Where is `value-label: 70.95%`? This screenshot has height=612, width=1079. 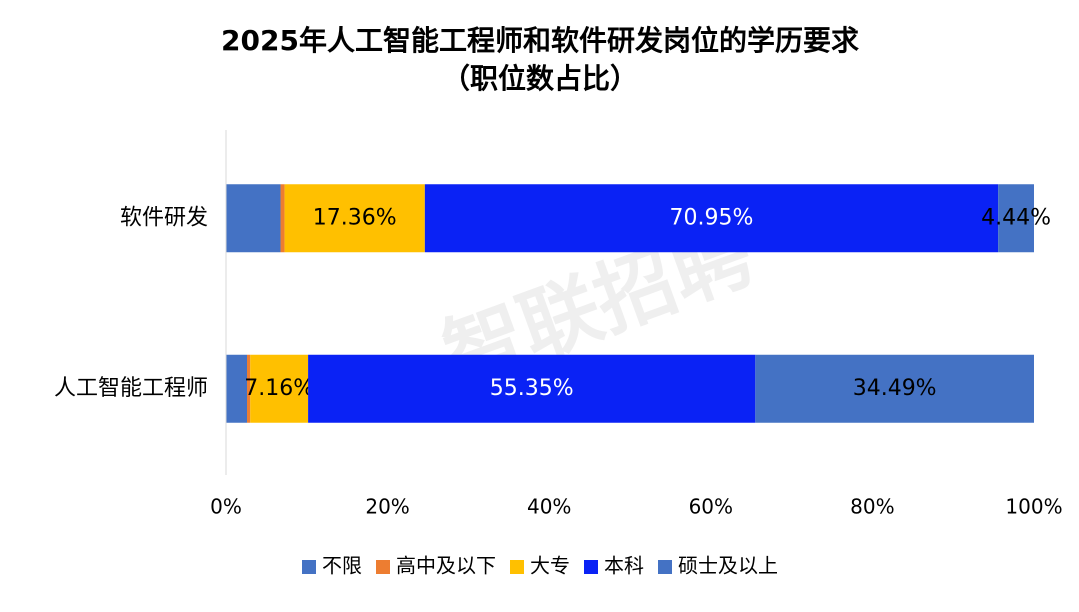
value-label: 70.95% is located at coordinates (712, 217).